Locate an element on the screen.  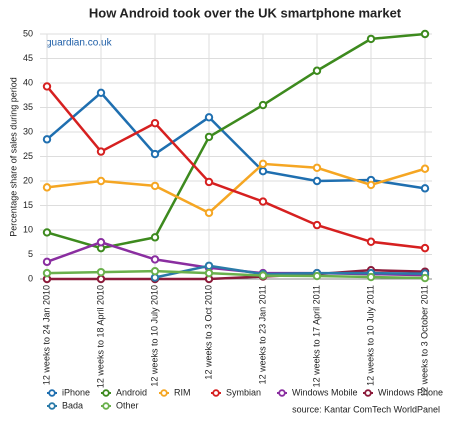
y-axis-label: Percentage share of sales during period is located at coordinates (13, 157).